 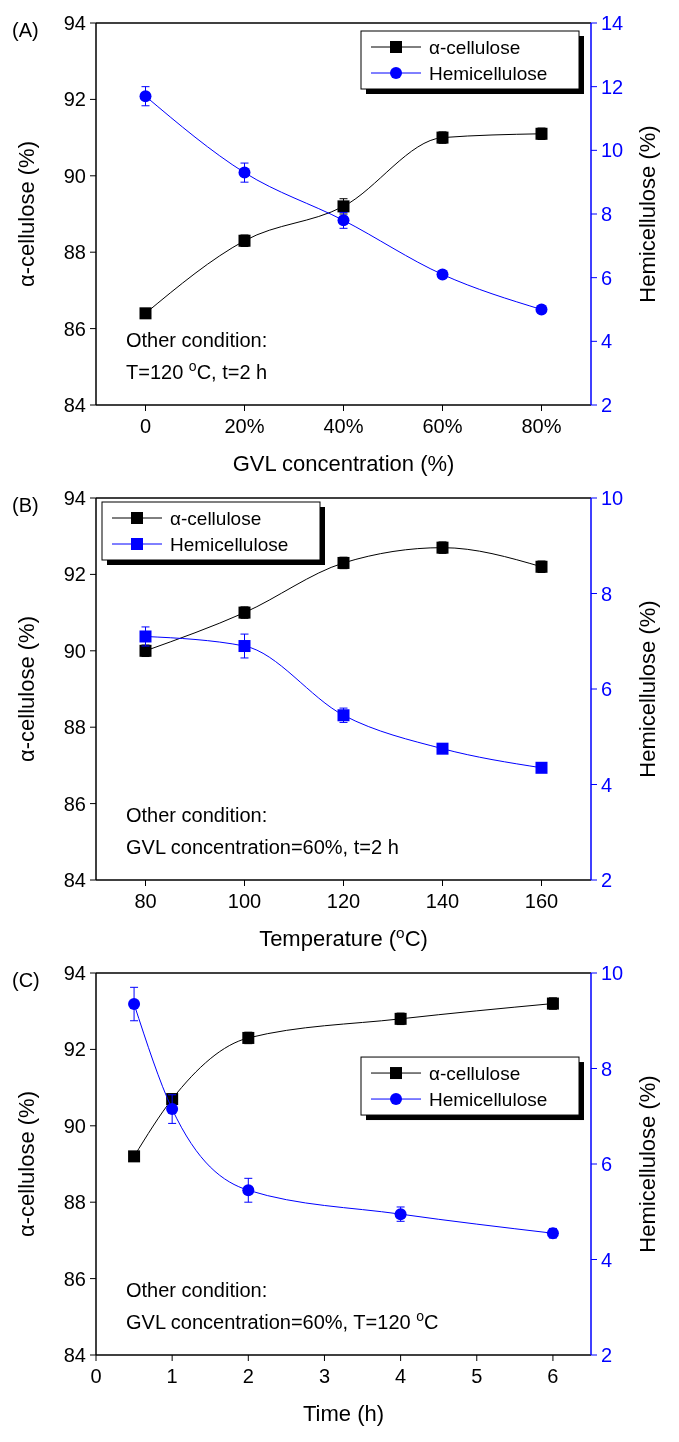 What do you see at coordinates (25, 505) in the screenshot?
I see `text: (B)` at bounding box center [25, 505].